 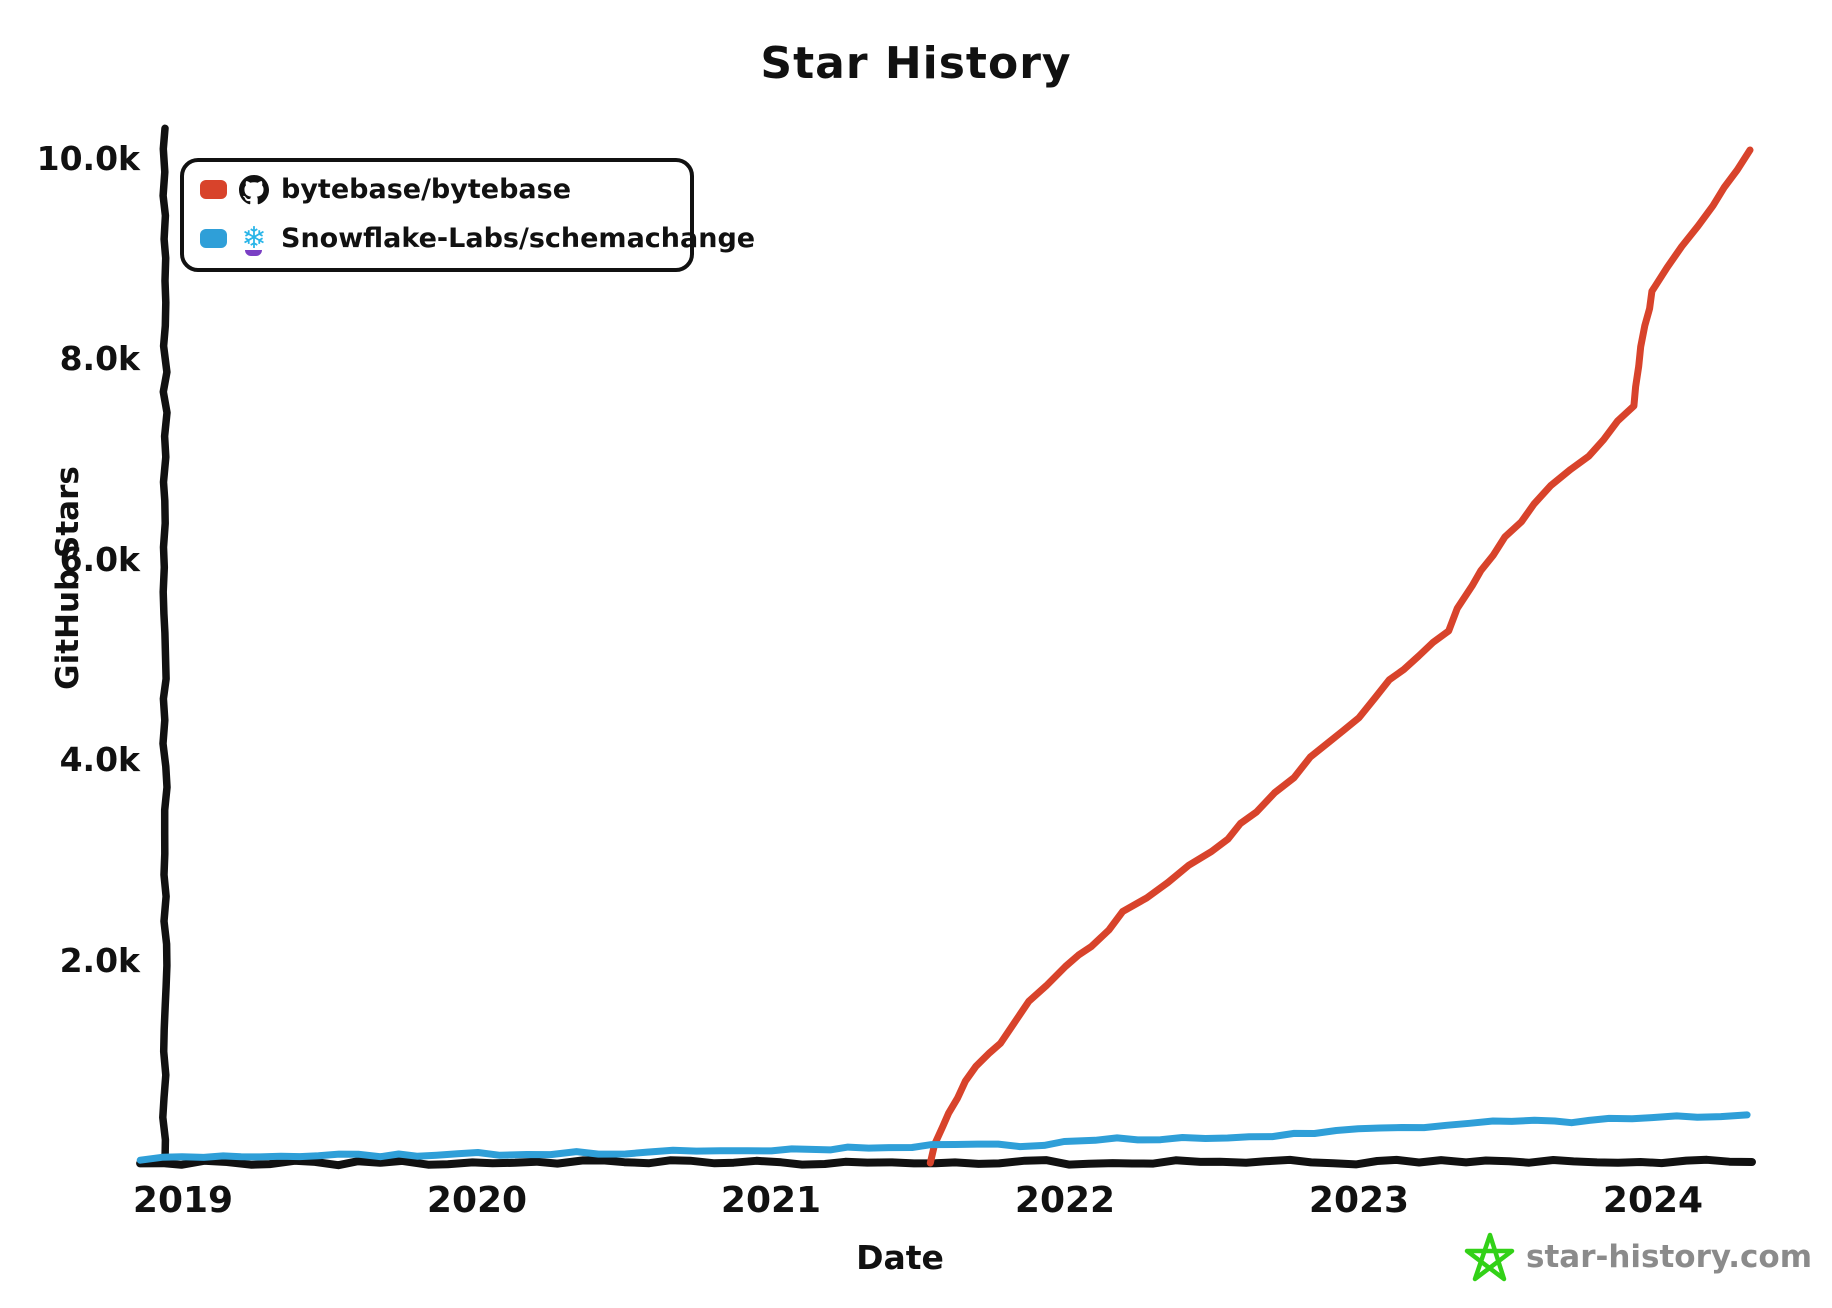 I want to click on legend-item-schemachange: ❄ Snowflake-Labs/schemachange, so click(x=477, y=239).